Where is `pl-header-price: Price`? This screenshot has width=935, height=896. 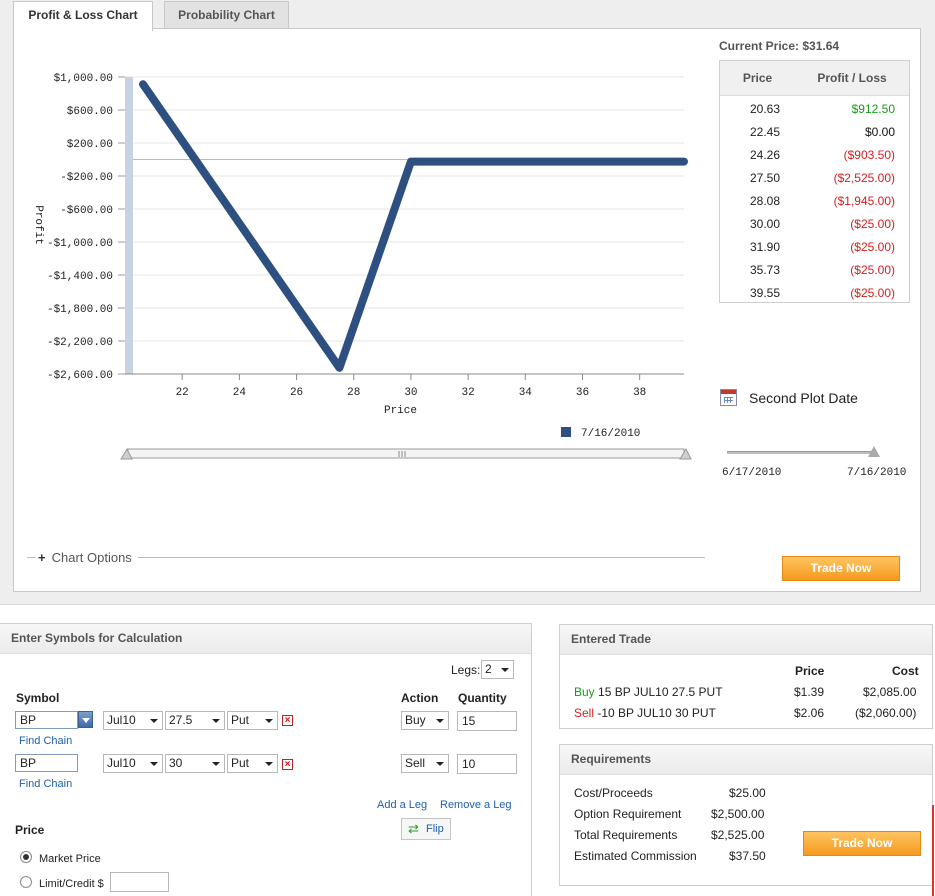
pl-header-price: Price is located at coordinates (757, 78).